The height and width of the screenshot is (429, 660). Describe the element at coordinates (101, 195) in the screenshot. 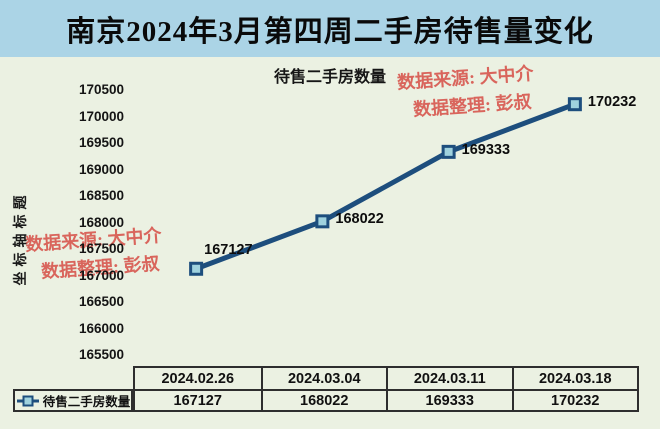

I see `y-tick-label: 168500` at that location.